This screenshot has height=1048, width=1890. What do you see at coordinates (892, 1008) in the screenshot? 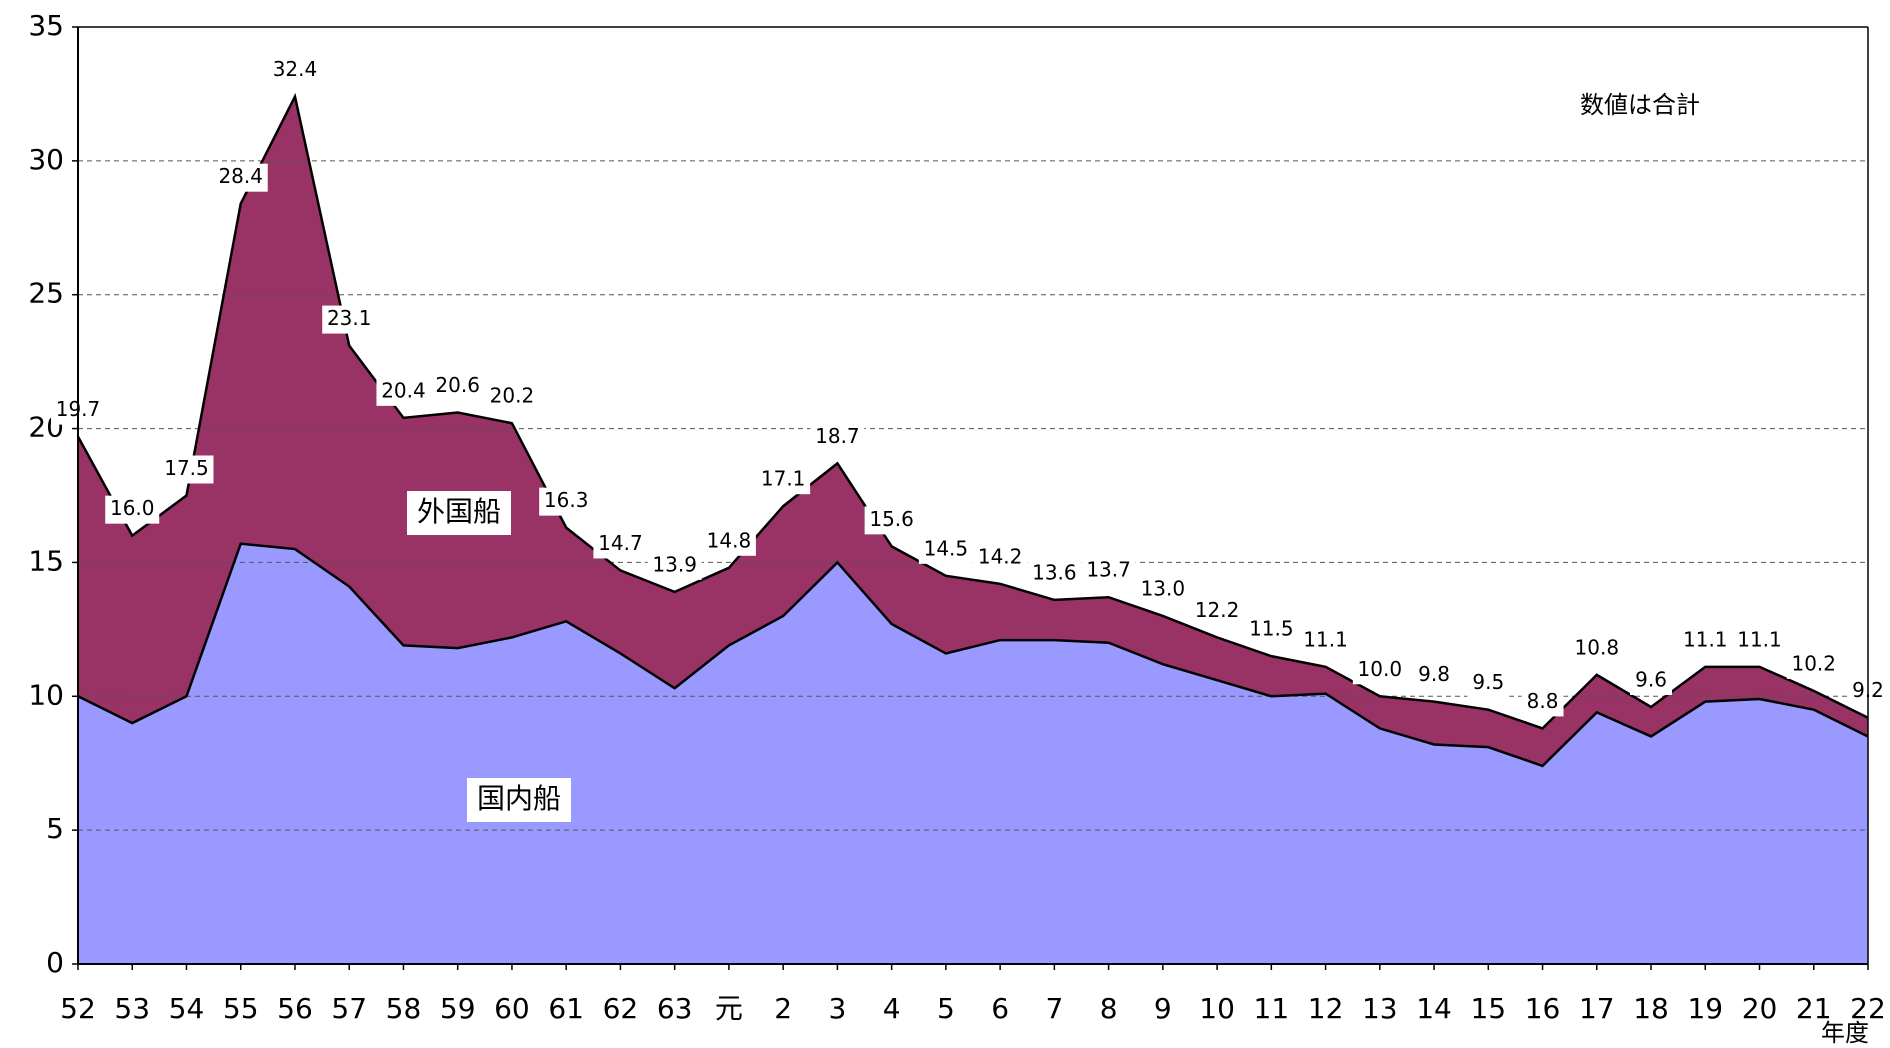
I see `x-tick-label: 4` at bounding box center [892, 1008].